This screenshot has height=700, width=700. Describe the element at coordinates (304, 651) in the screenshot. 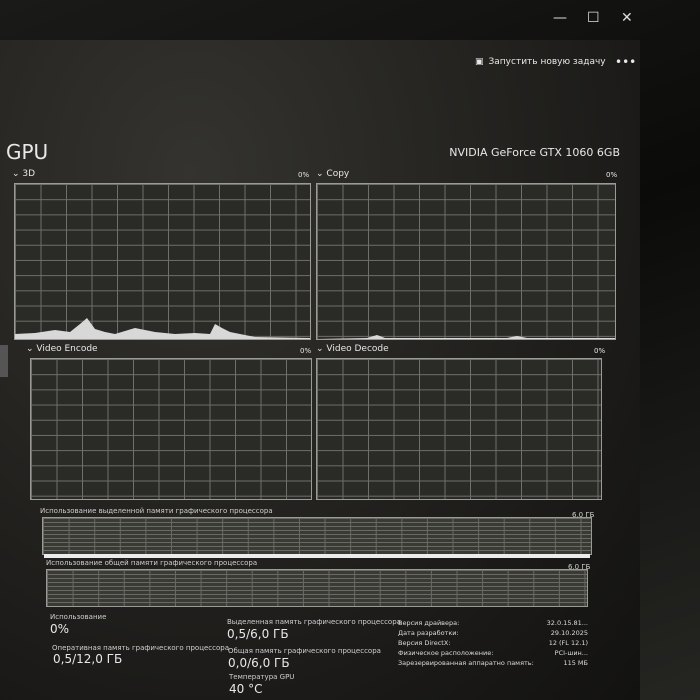

I see `shared-memory-label: Общая память графического процессора` at that location.